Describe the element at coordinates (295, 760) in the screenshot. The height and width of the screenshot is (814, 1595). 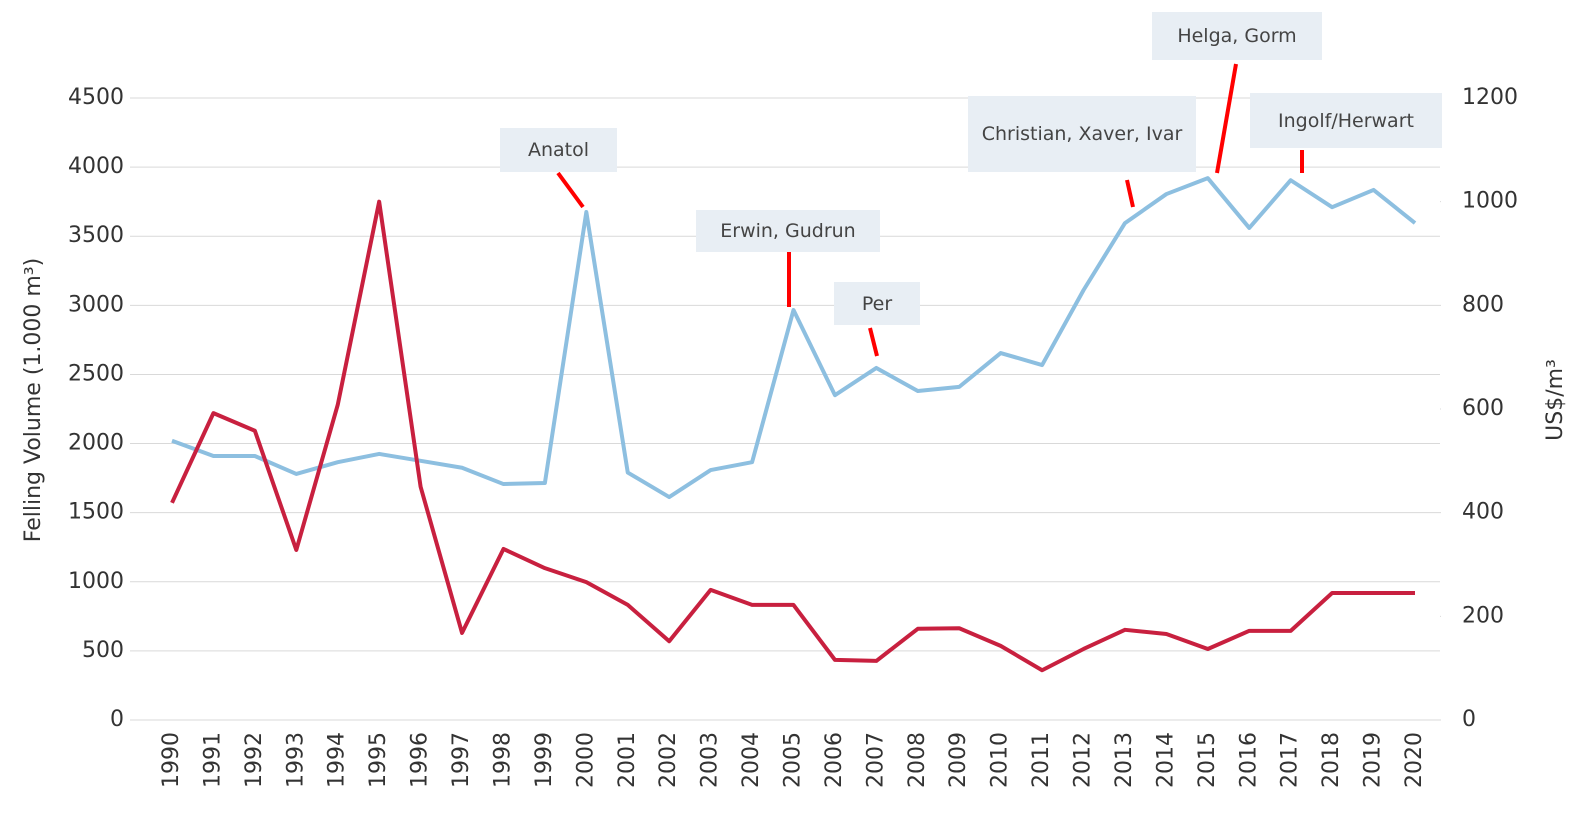
I see `x-tick-label: 1993` at that location.